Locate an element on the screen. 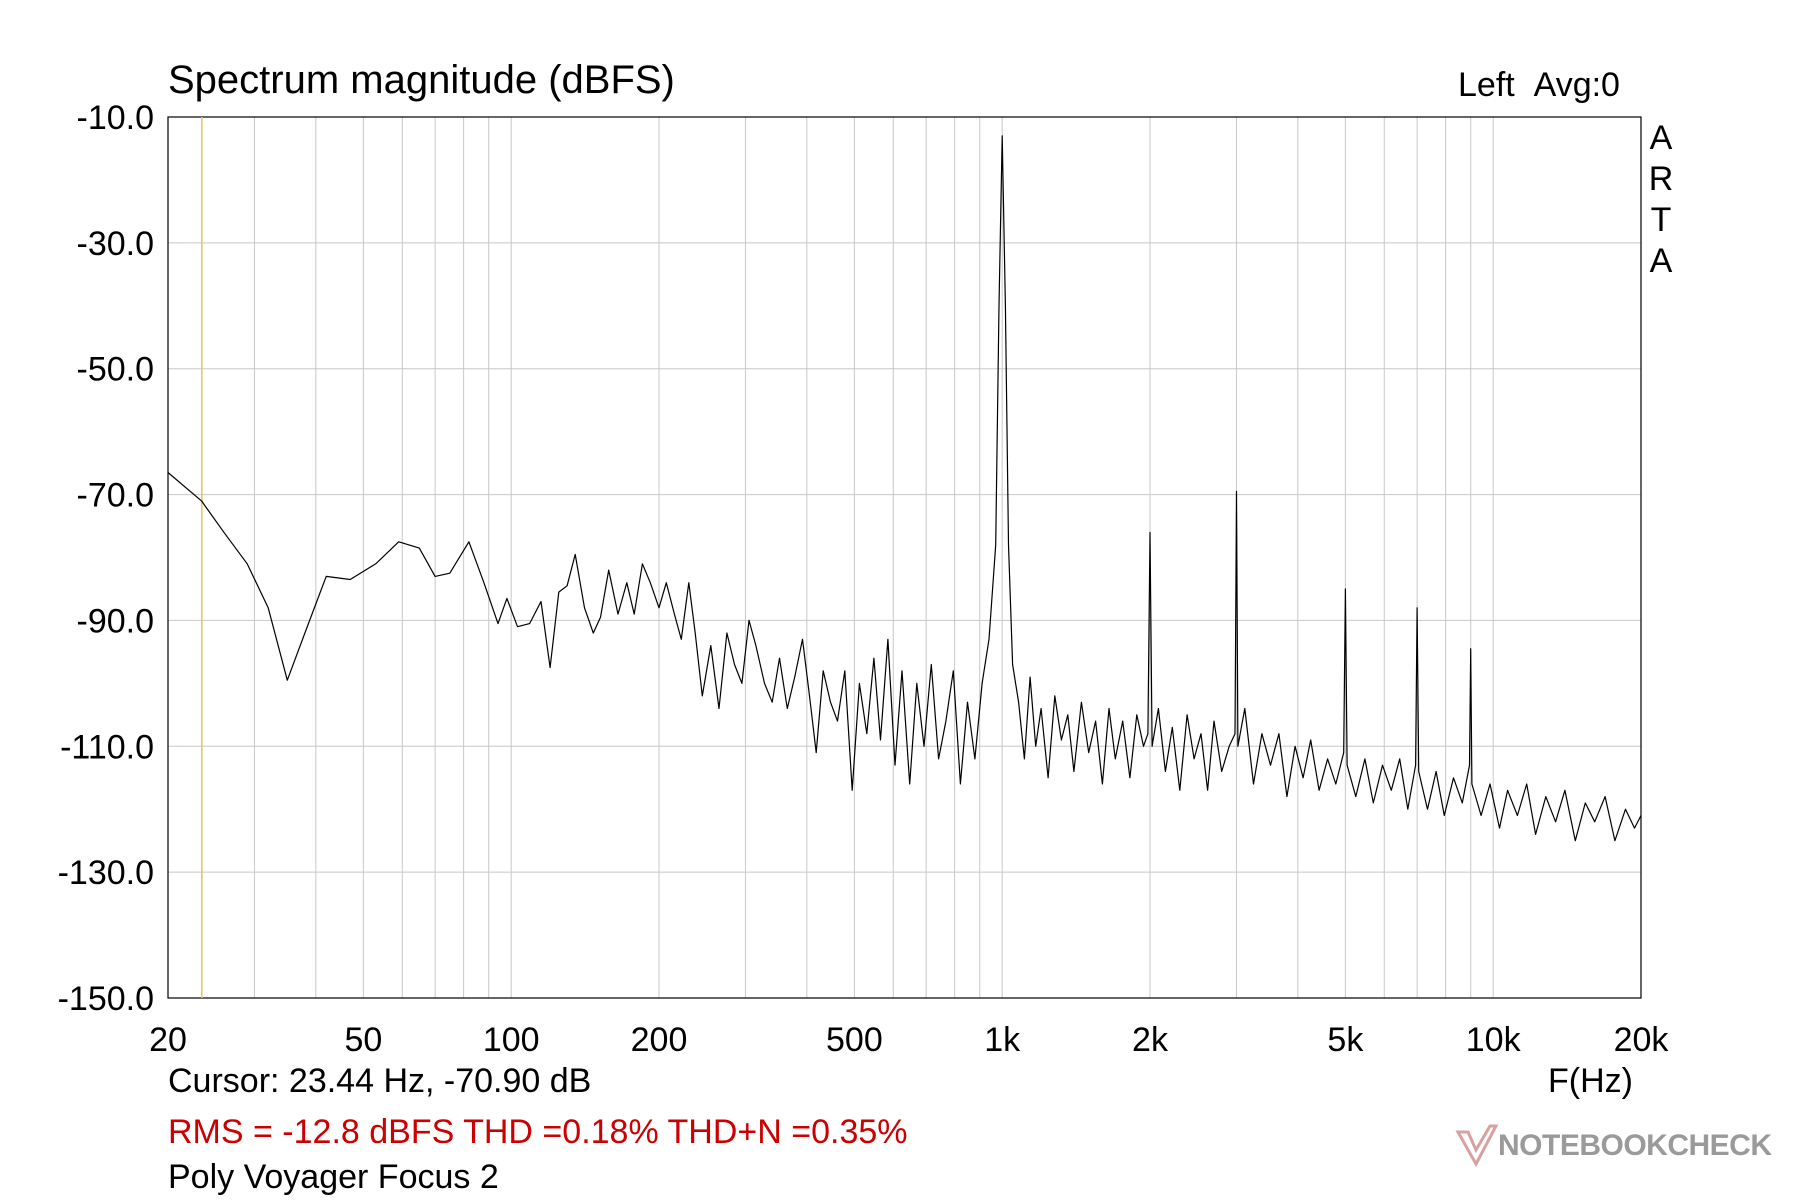  channel-avg-label: Left Avg:0 is located at coordinates (1539, 85).